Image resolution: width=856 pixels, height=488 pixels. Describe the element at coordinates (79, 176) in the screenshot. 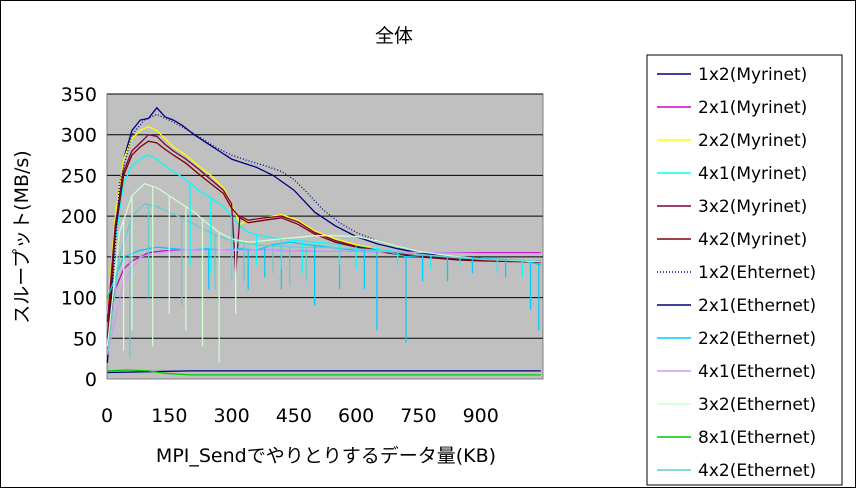

I see `y-tick-label: 250` at that location.